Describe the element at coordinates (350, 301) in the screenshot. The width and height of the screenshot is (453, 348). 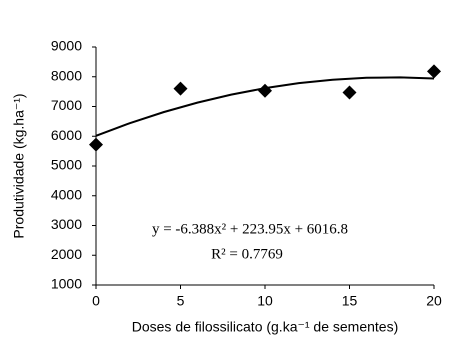
I see `x-tick-label: 15` at that location.